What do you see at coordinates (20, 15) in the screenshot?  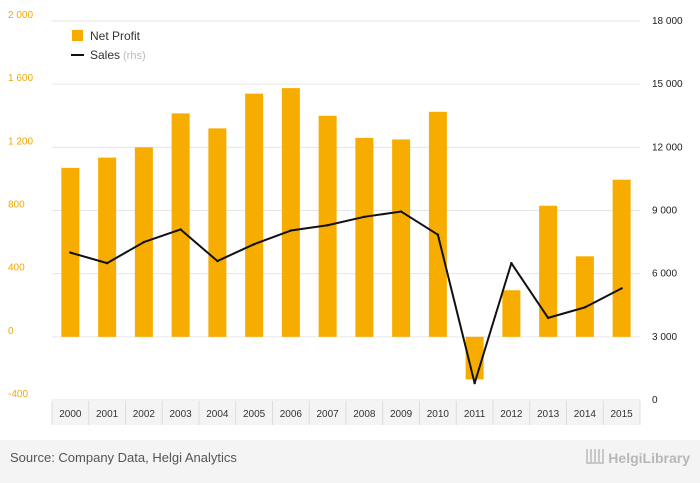 I see `left-tick-label: 2 000` at bounding box center [20, 15].